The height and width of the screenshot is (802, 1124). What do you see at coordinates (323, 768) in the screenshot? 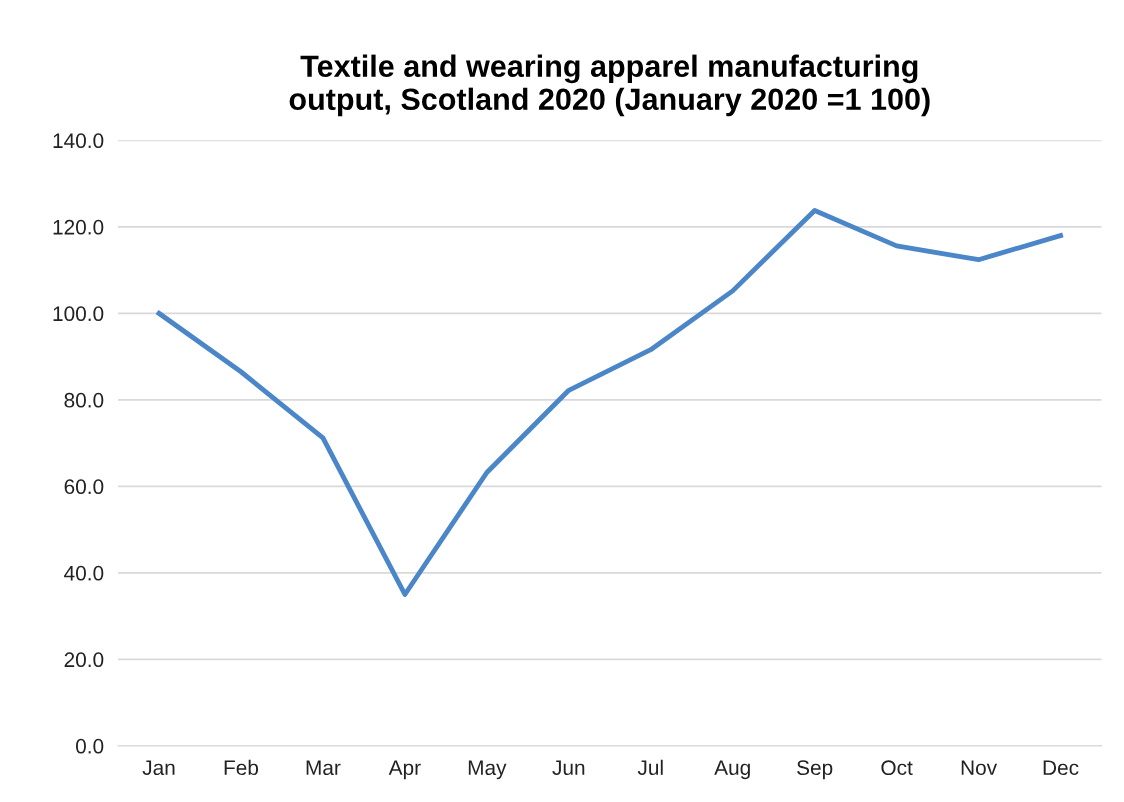
I see `x-tick-label: Mar` at bounding box center [323, 768].